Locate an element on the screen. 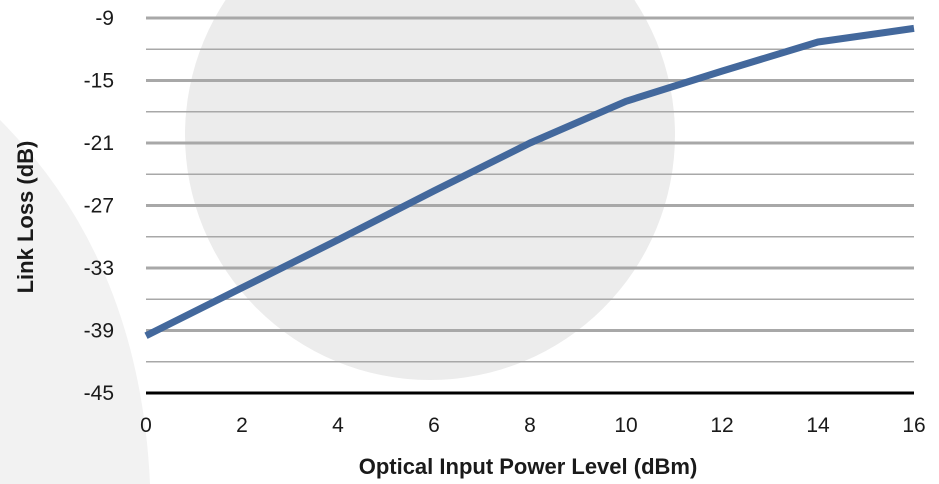 The image size is (939, 484). x-tick-label: 4 is located at coordinates (338, 425).